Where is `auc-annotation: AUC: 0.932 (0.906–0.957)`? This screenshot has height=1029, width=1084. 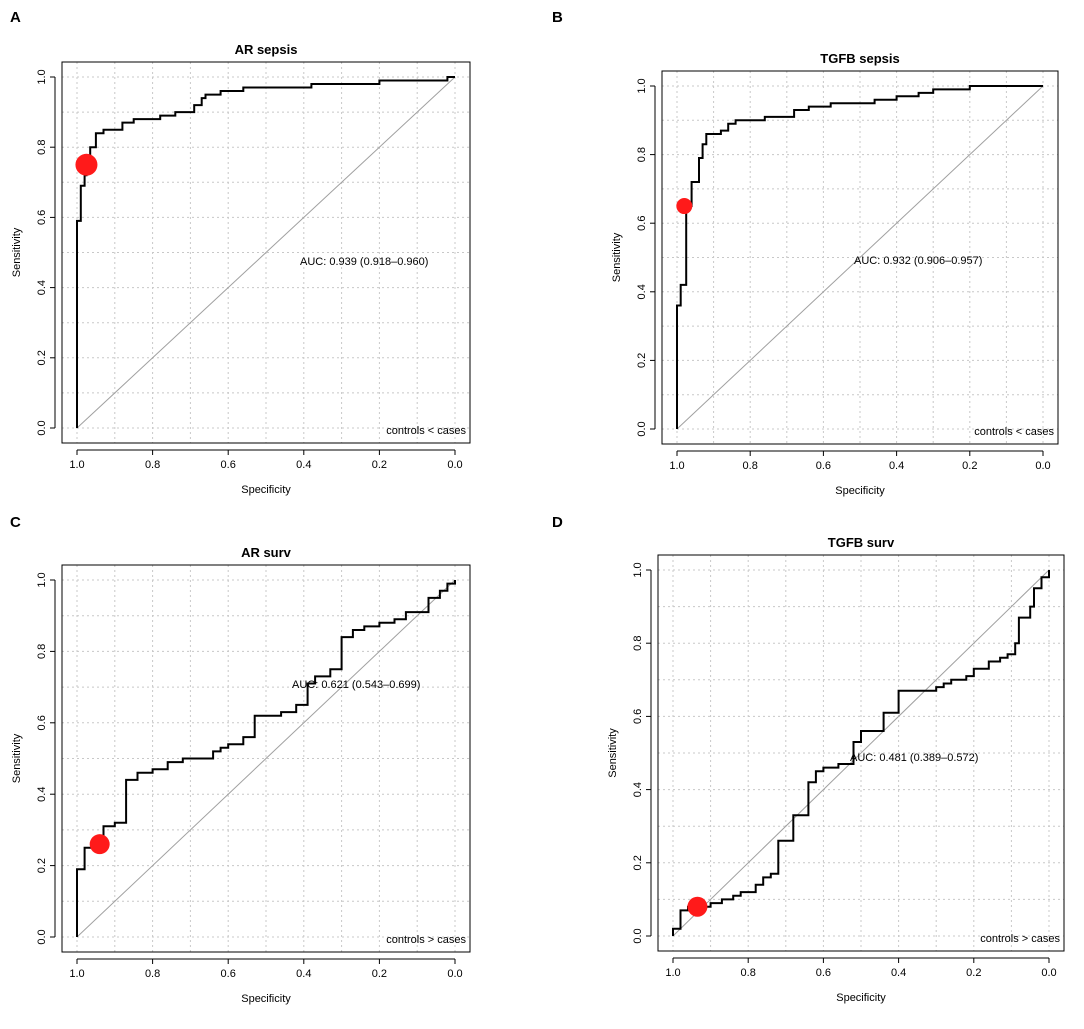
auc-annotation: AUC: 0.932 (0.906–0.957) is located at coordinates (918, 261).